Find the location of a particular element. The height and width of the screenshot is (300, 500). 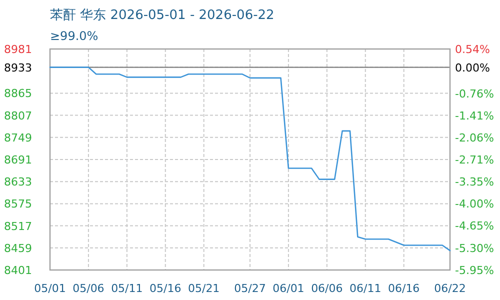

y2-tick-label: -2.71% is located at coordinates (474, 160).